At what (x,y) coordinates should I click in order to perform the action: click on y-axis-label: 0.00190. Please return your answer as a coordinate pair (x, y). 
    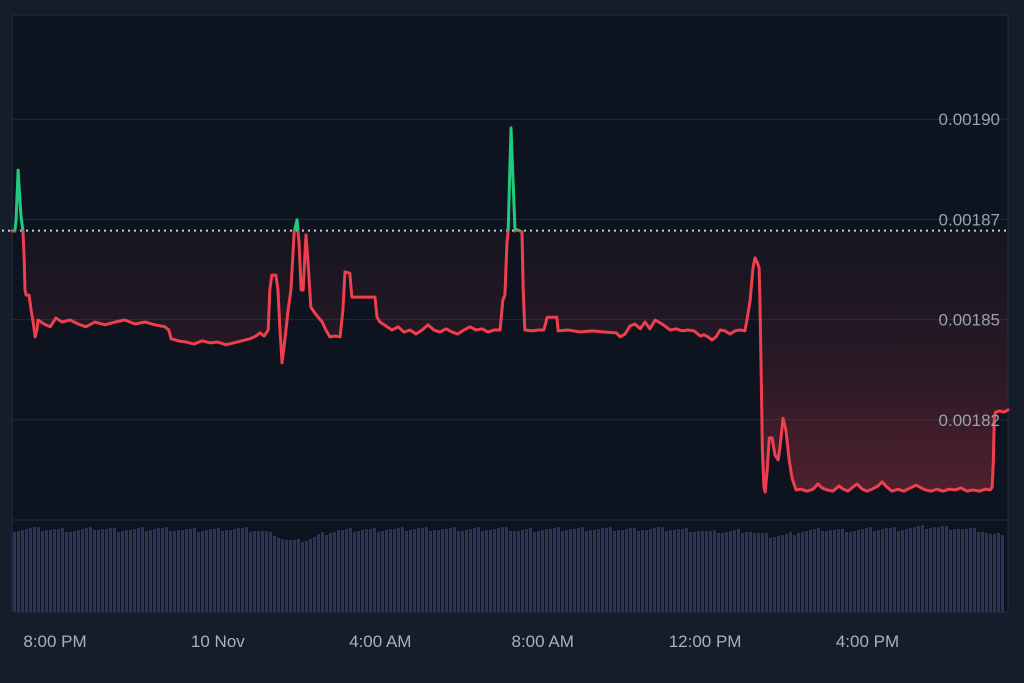
    Looking at the image, I should click on (969, 119).